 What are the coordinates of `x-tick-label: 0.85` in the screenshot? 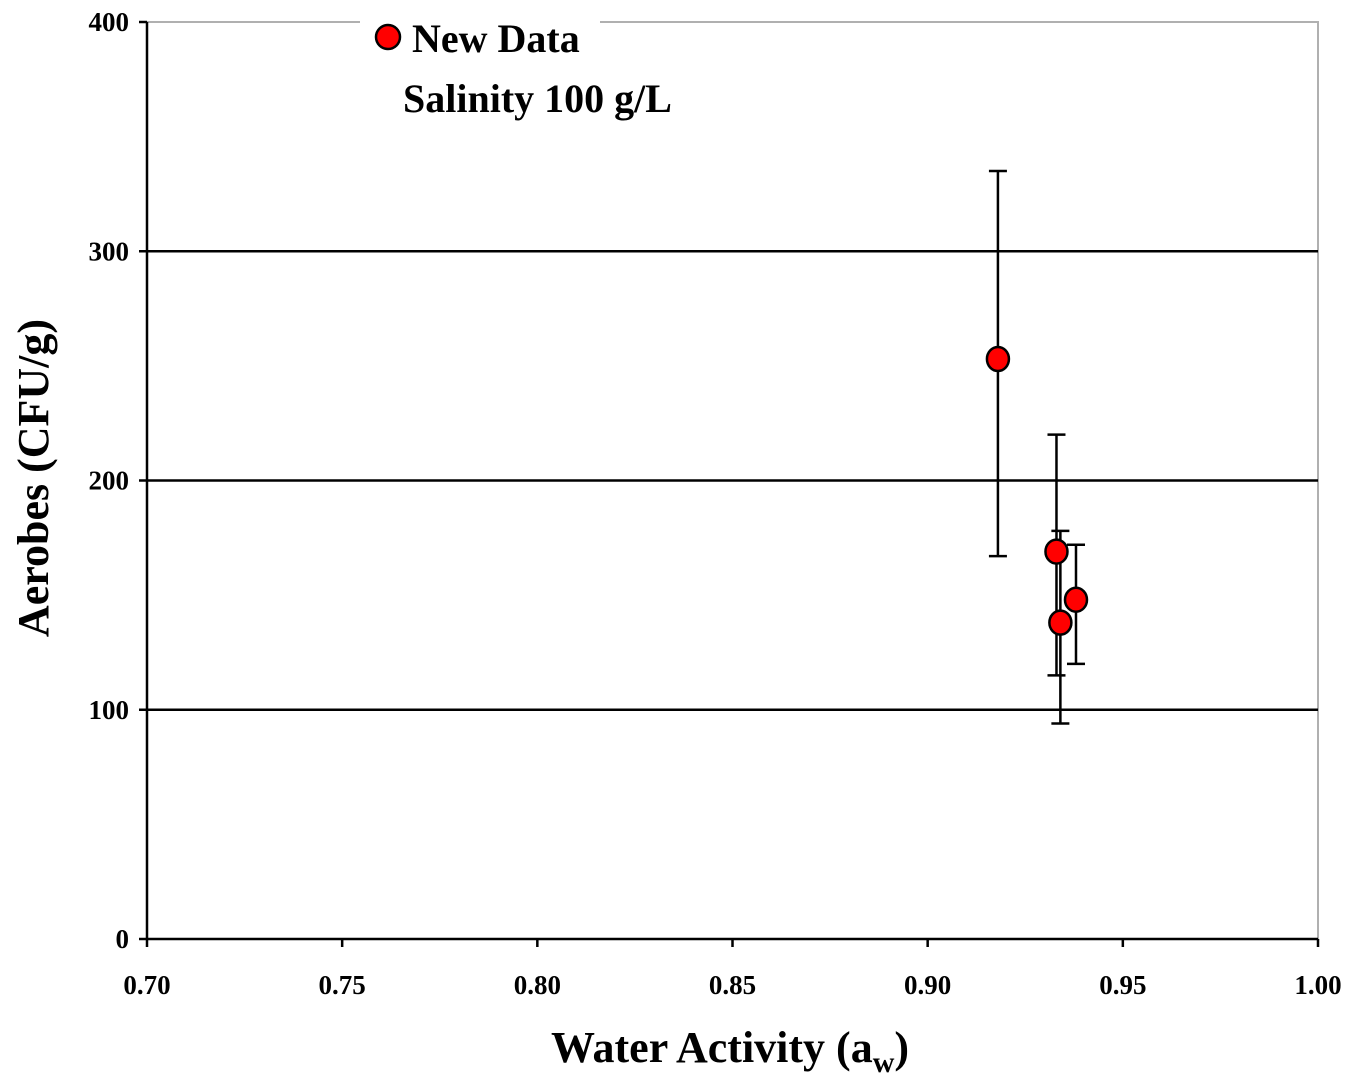 It's located at (732, 985).